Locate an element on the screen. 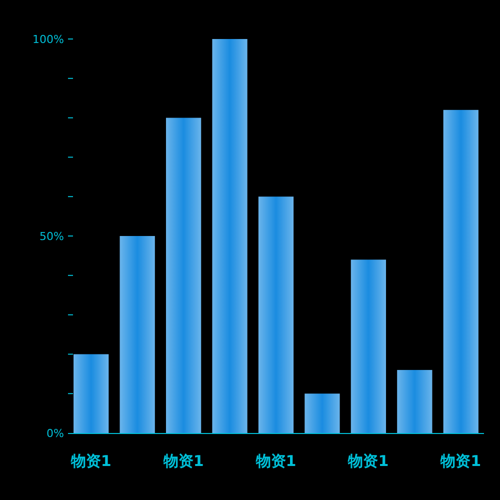 The height and width of the screenshot is (500, 500). y-tick-label: 50% is located at coordinates (52, 236).